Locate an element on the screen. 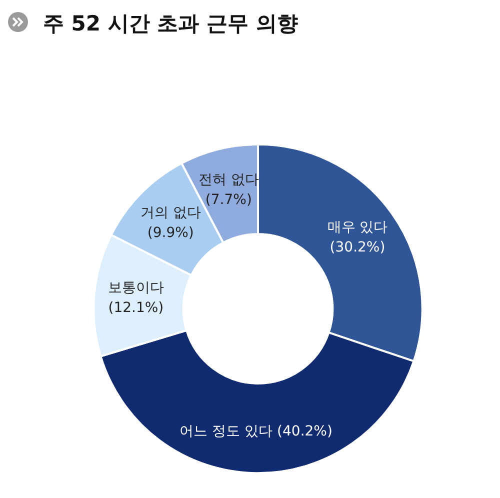 This screenshot has height=498, width=500. chart-title: 주 52 시간 초과 근무 의향 is located at coordinates (170, 24).